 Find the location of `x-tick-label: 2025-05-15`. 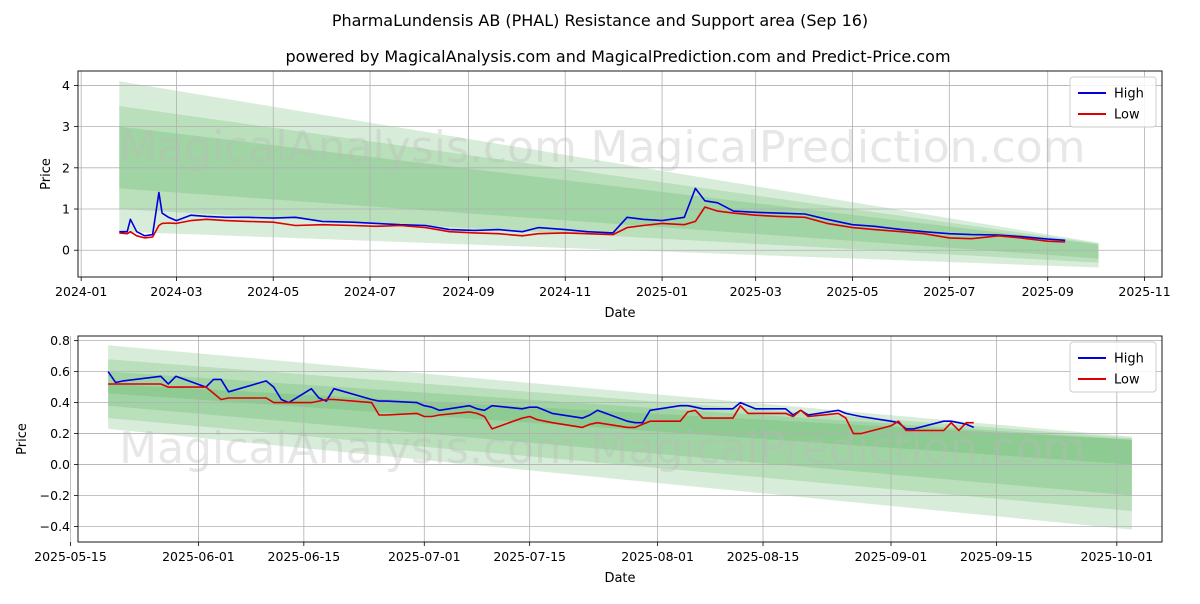

x-tick-label: 2025-05-15 is located at coordinates (70, 556).